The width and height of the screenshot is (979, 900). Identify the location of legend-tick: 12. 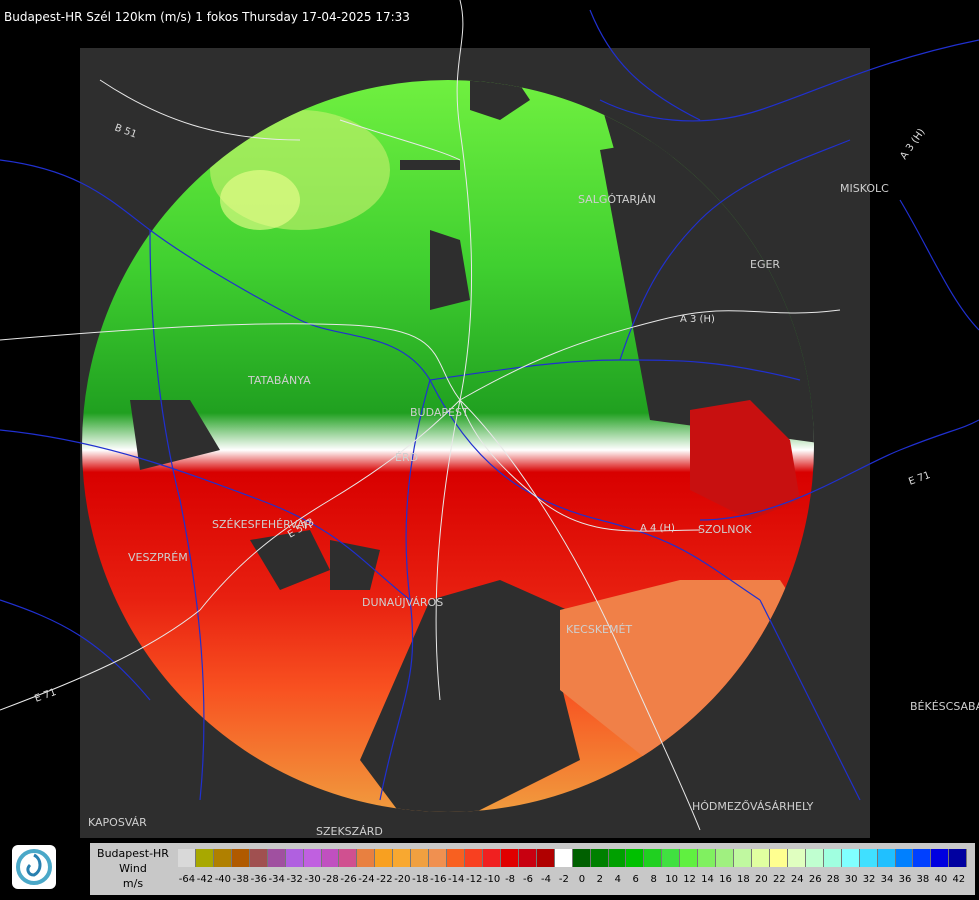
(689, 879).